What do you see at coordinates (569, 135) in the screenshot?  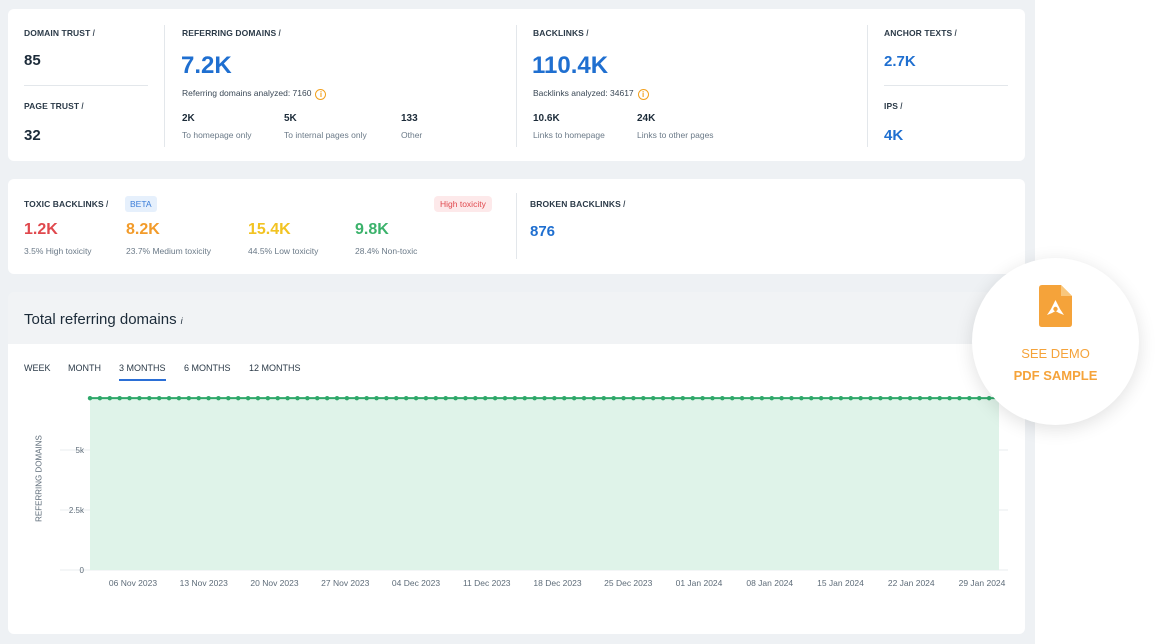 I see `bl-homepage-label: Links to homepage` at bounding box center [569, 135].